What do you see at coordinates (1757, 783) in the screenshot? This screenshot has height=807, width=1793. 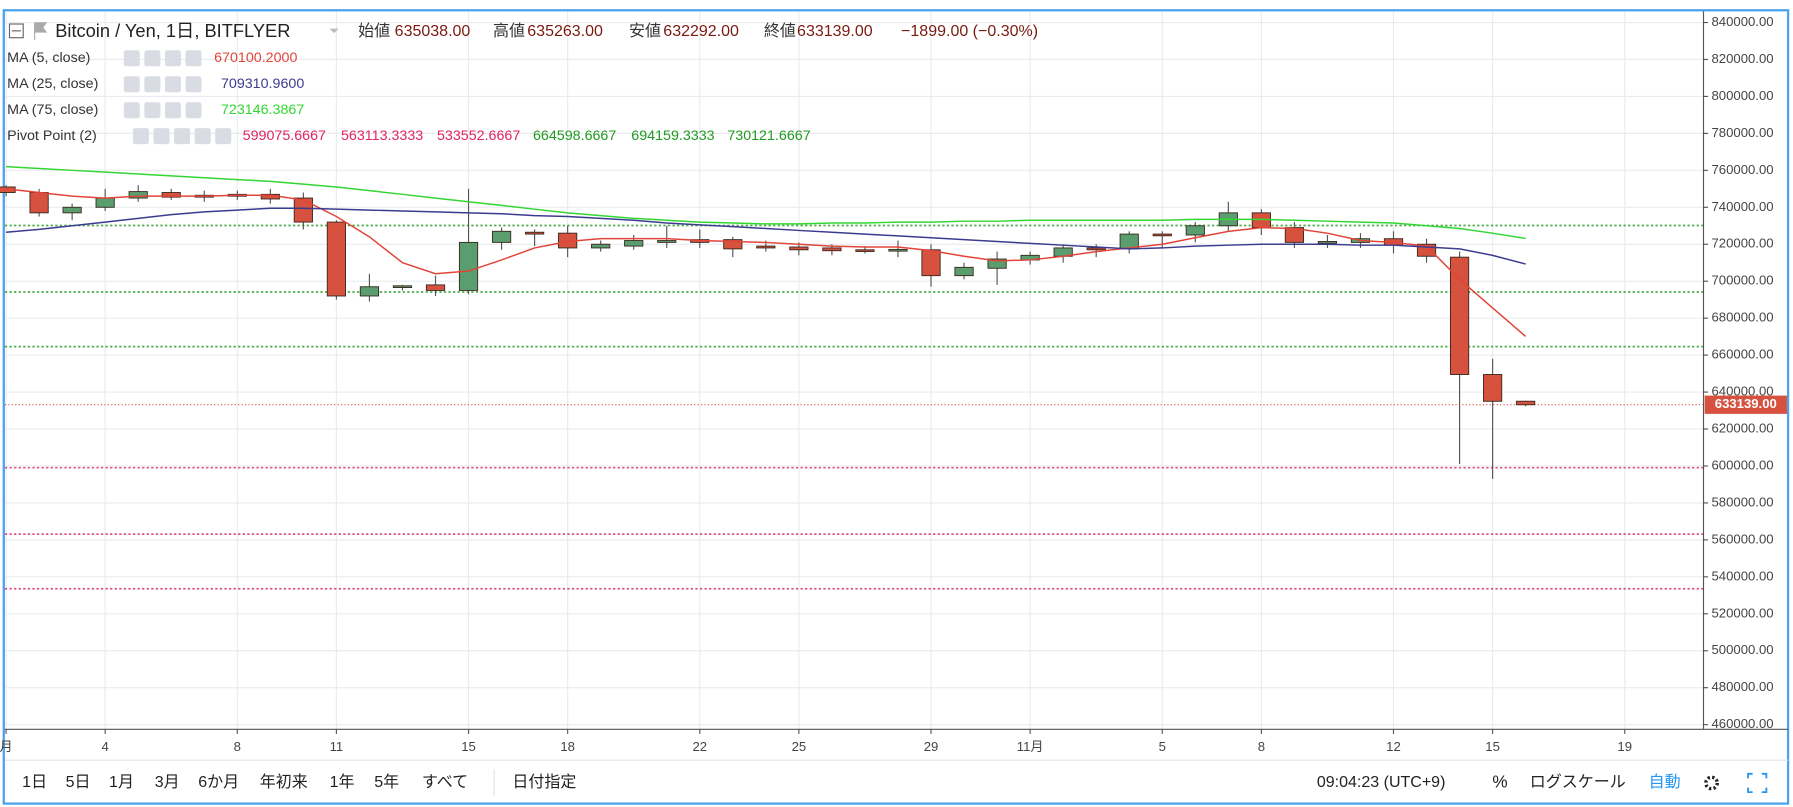 I see `fullscreen-icon` at bounding box center [1757, 783].